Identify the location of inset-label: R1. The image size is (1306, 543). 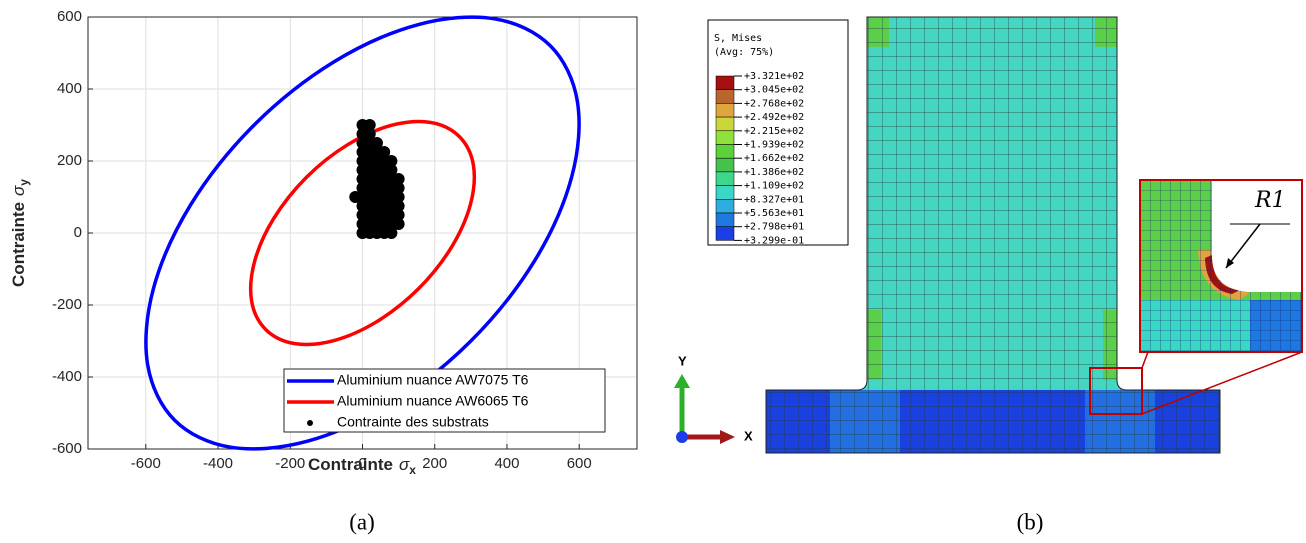
(1270, 200).